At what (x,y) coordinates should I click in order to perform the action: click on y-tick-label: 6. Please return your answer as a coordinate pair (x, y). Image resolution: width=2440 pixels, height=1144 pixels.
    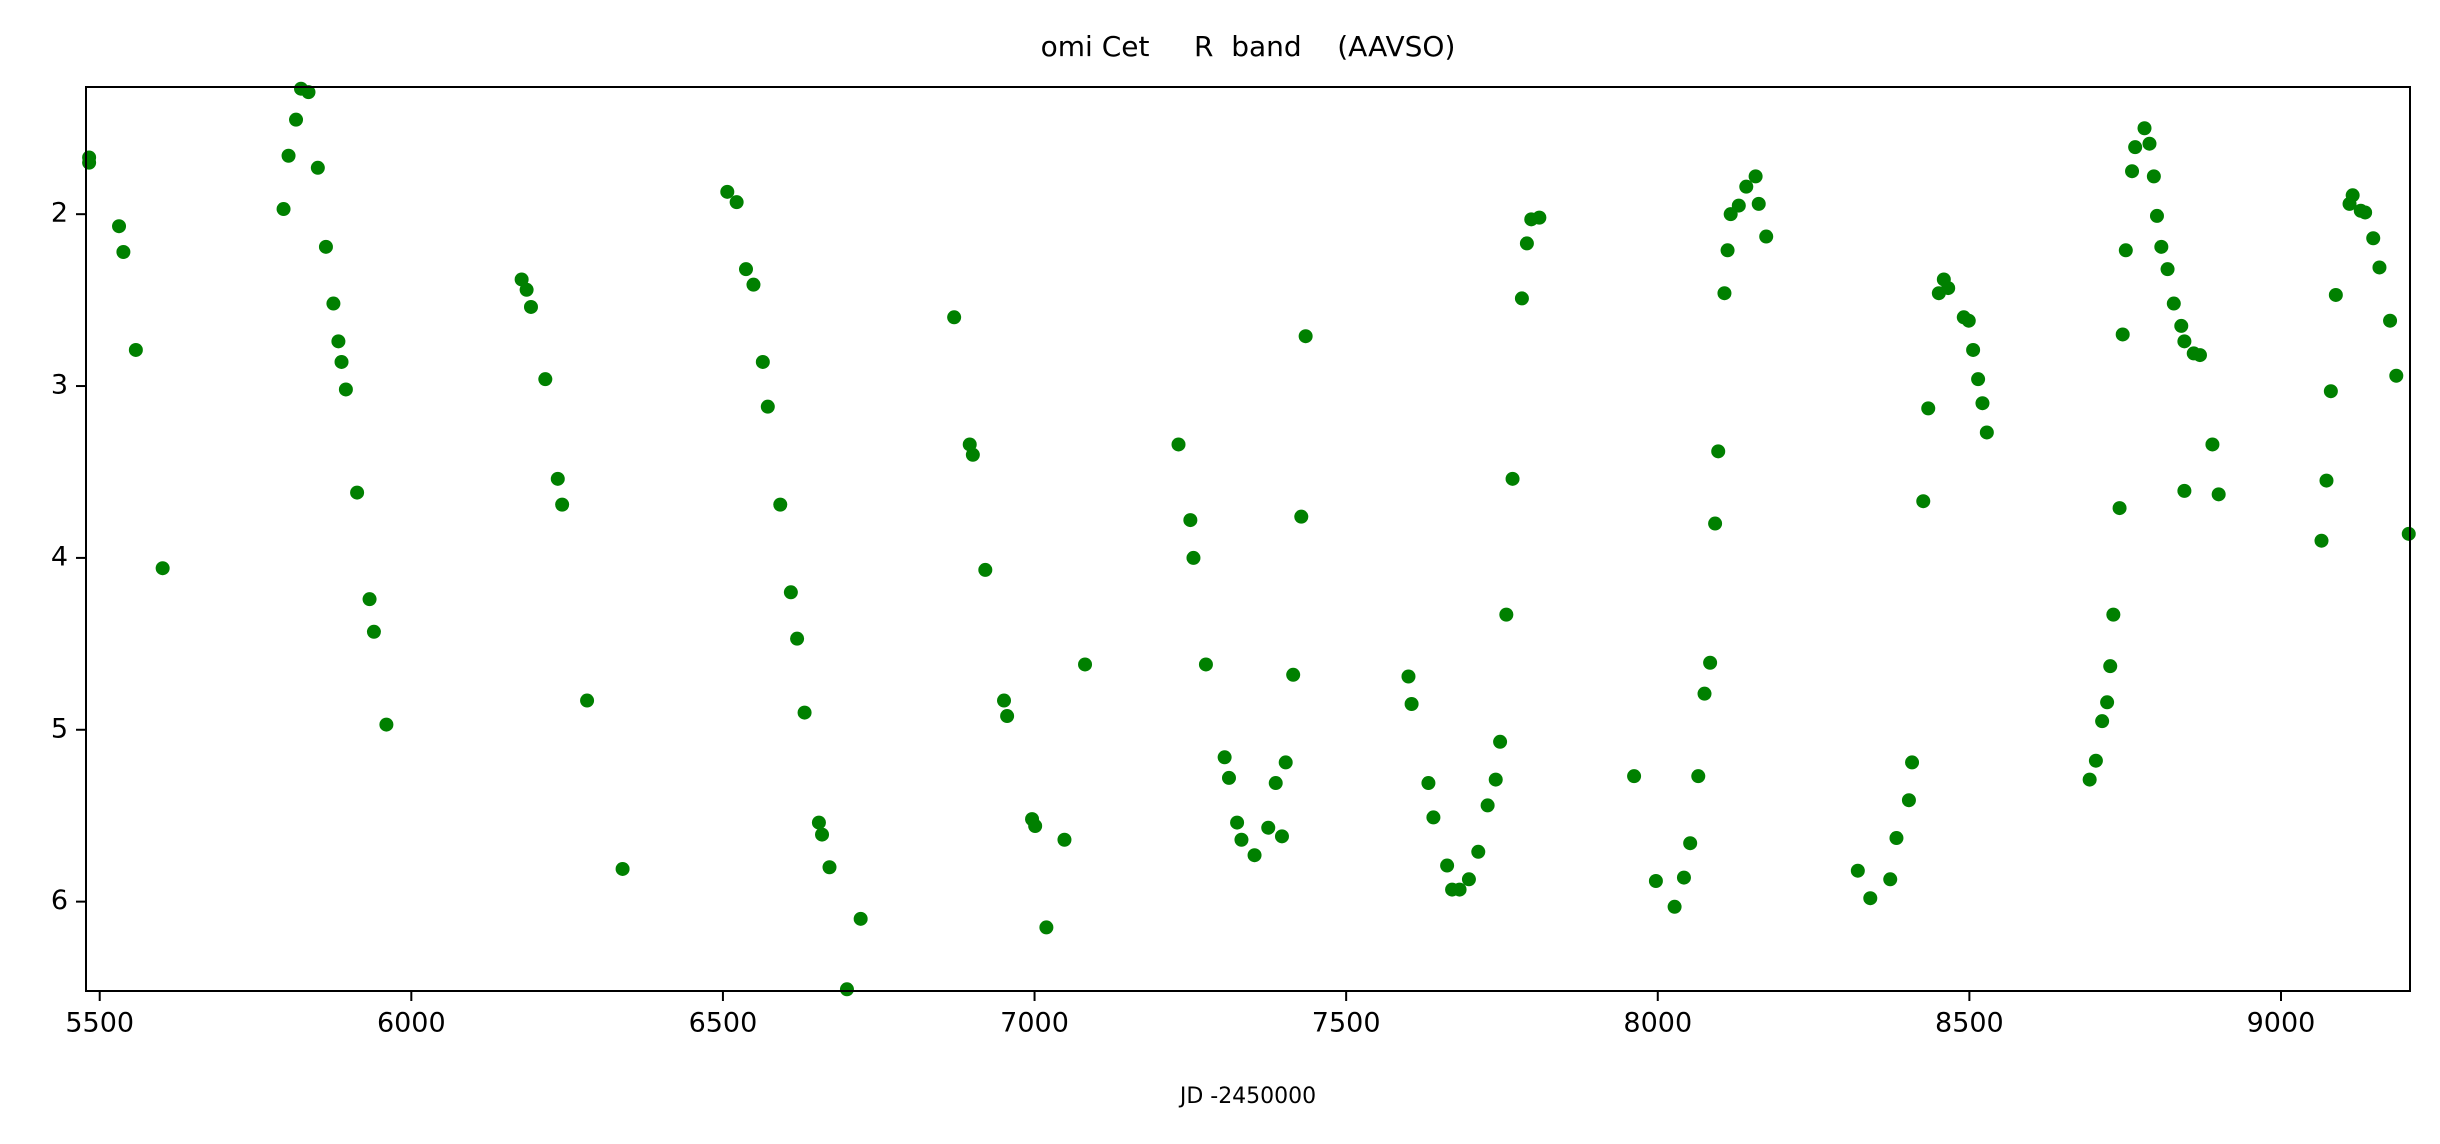
    Looking at the image, I should click on (59, 900).